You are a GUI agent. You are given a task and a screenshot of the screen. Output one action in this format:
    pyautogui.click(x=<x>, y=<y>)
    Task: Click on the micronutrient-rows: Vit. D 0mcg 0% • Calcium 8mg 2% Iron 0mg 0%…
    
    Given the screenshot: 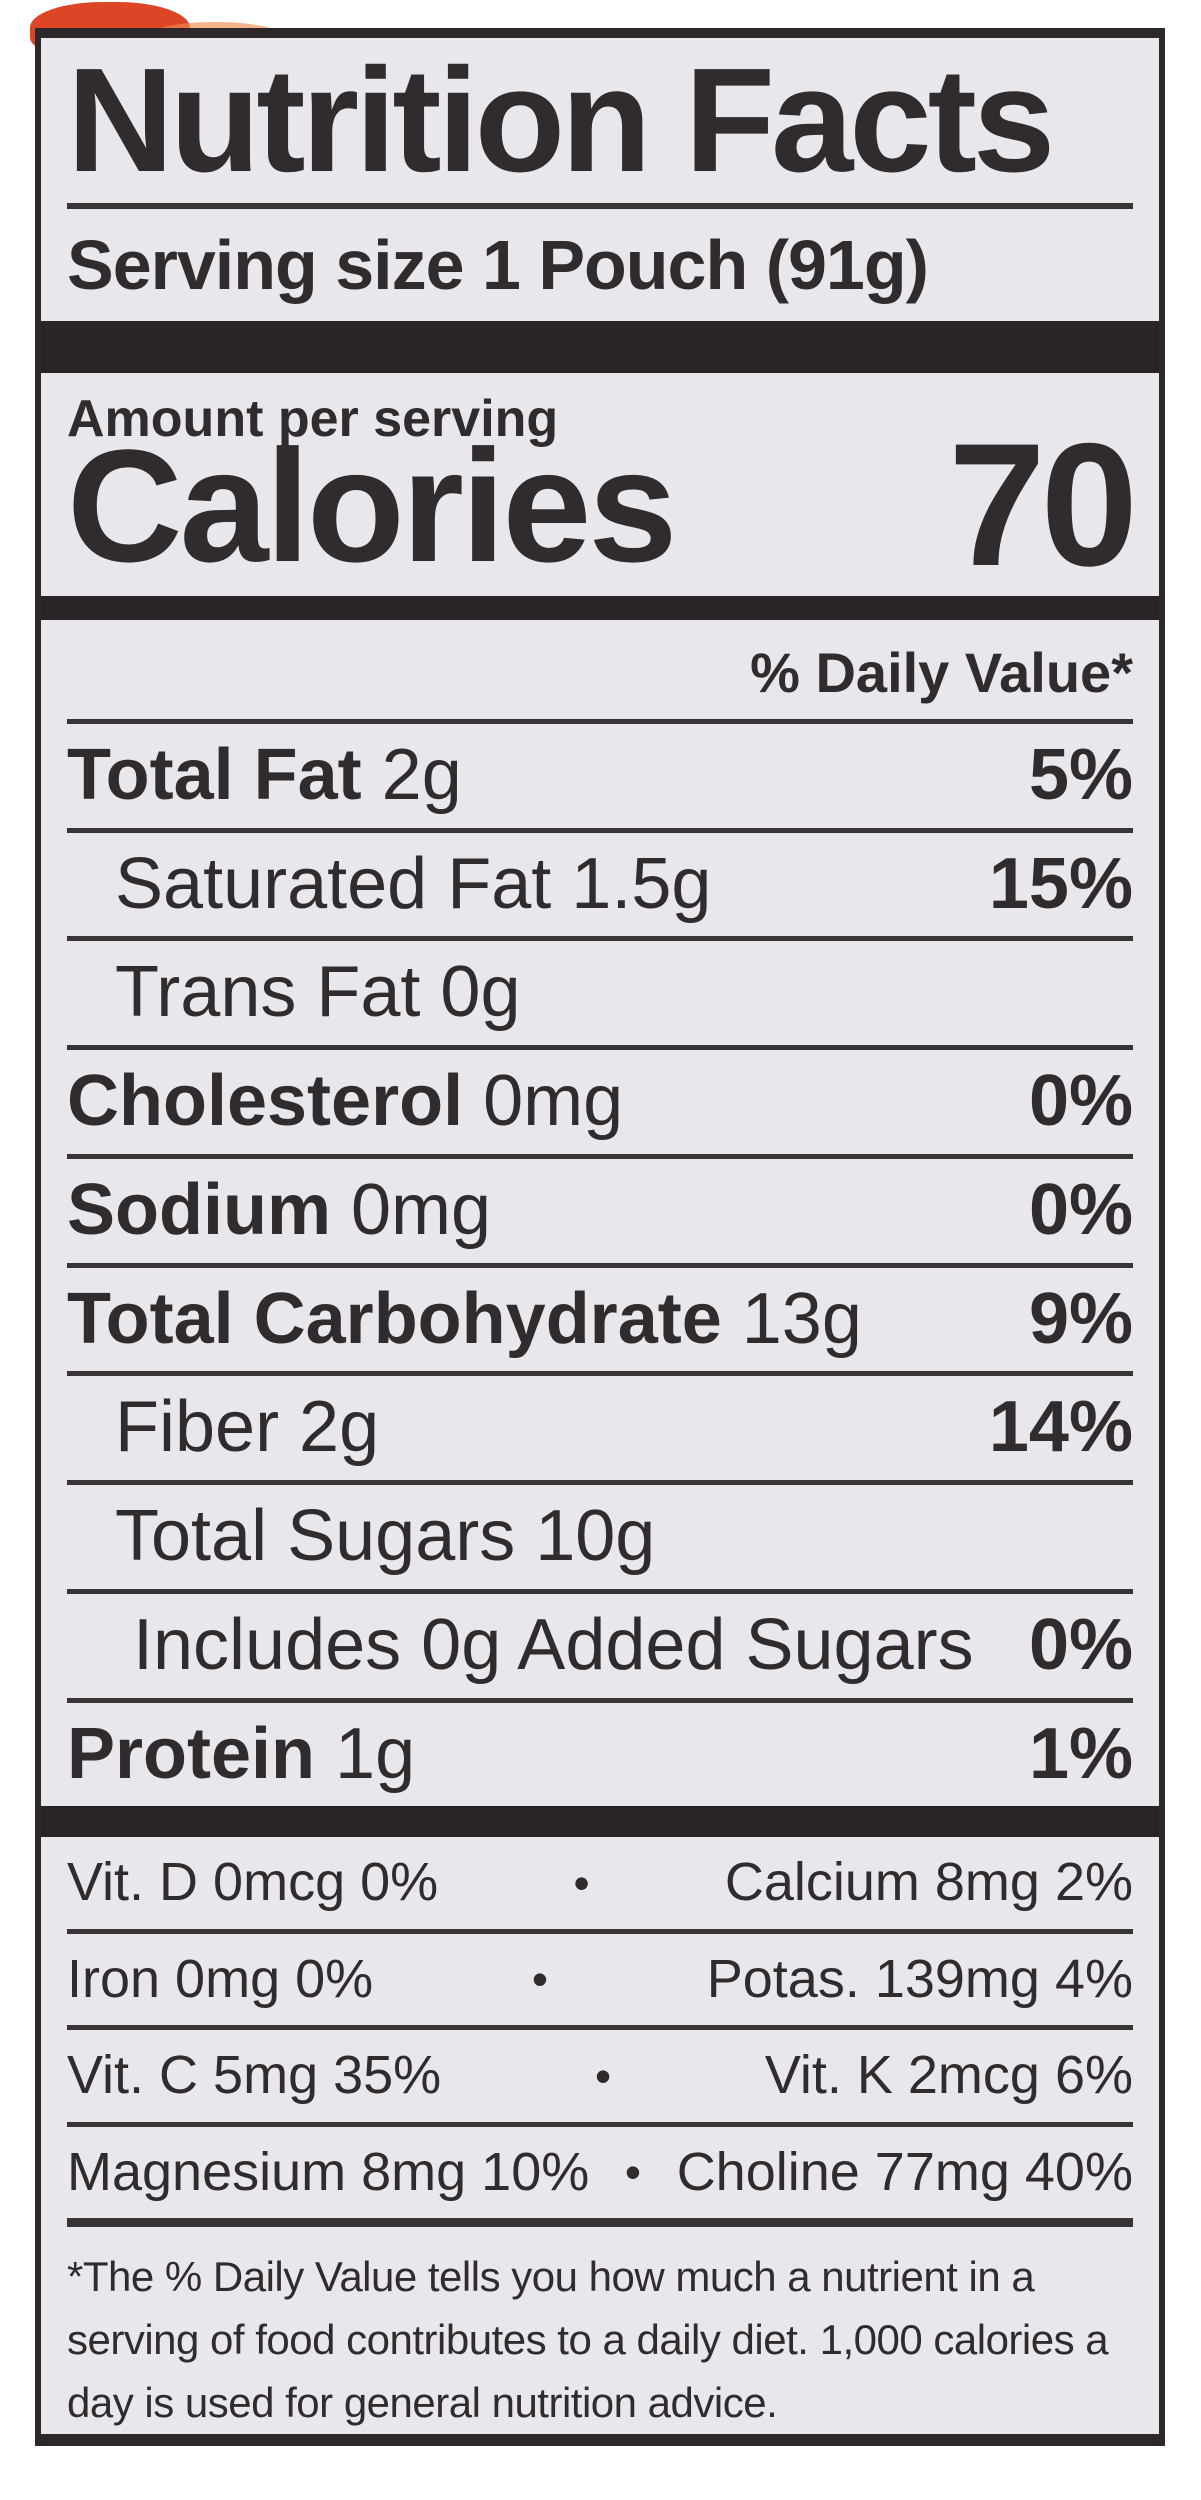 What is the action you would take?
    pyautogui.click(x=600, y=2032)
    